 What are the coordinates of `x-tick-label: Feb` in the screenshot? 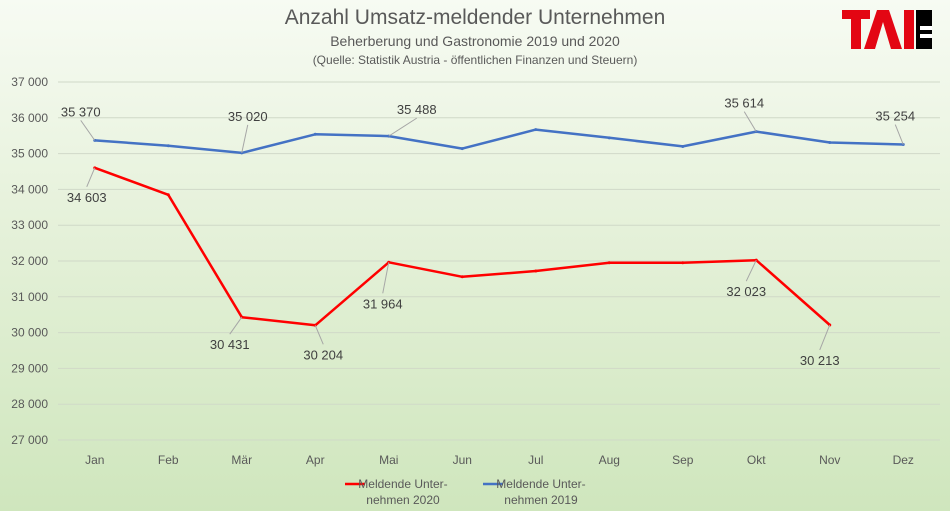 It's located at (168, 460).